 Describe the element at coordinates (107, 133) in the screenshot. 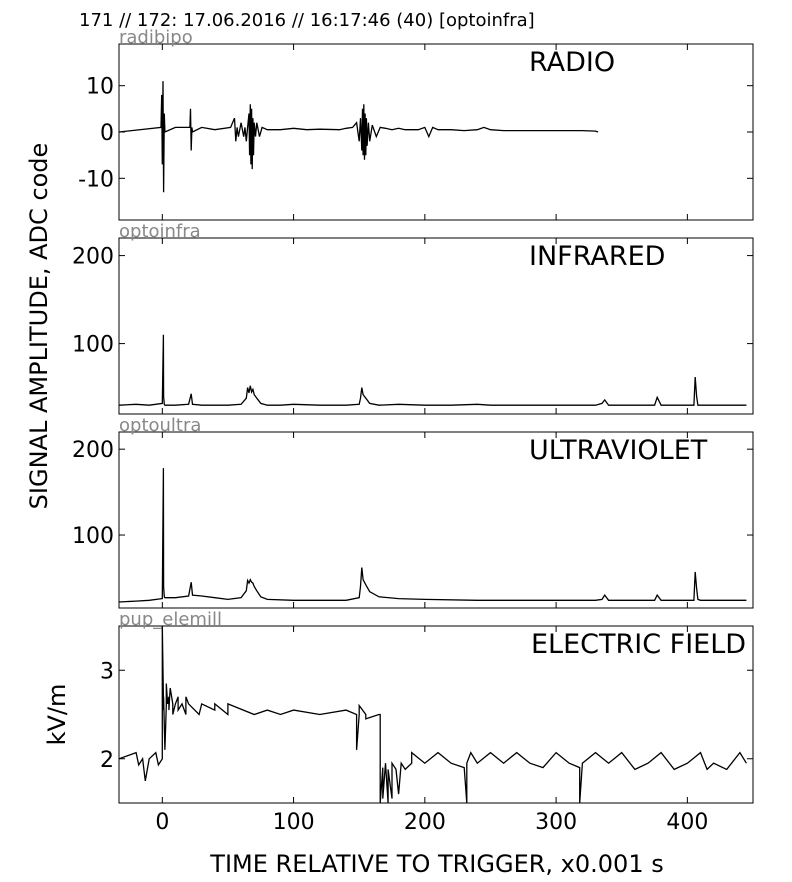

I see `radibipo-y-tick-label: 0` at that location.